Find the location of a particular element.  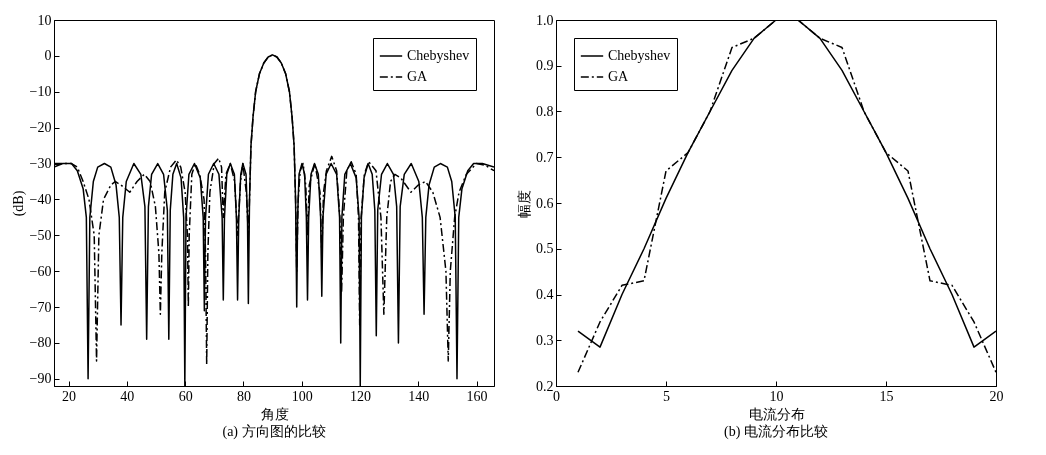

y-axis-title: (dB) is located at coordinates (18, 203).